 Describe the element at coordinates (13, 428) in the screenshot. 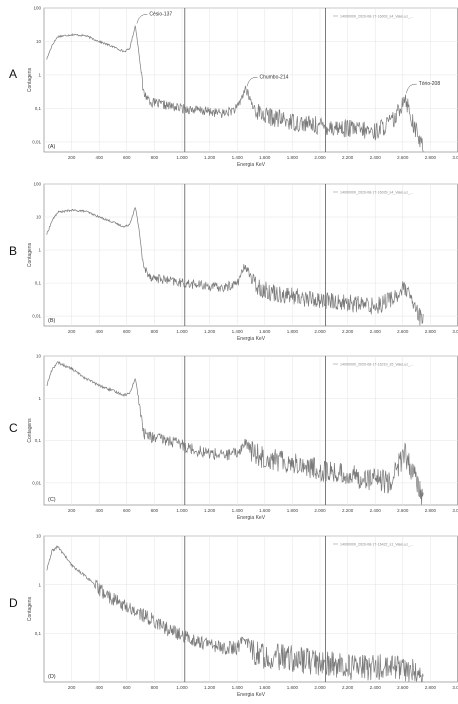

I see `panel-letter: C` at that location.